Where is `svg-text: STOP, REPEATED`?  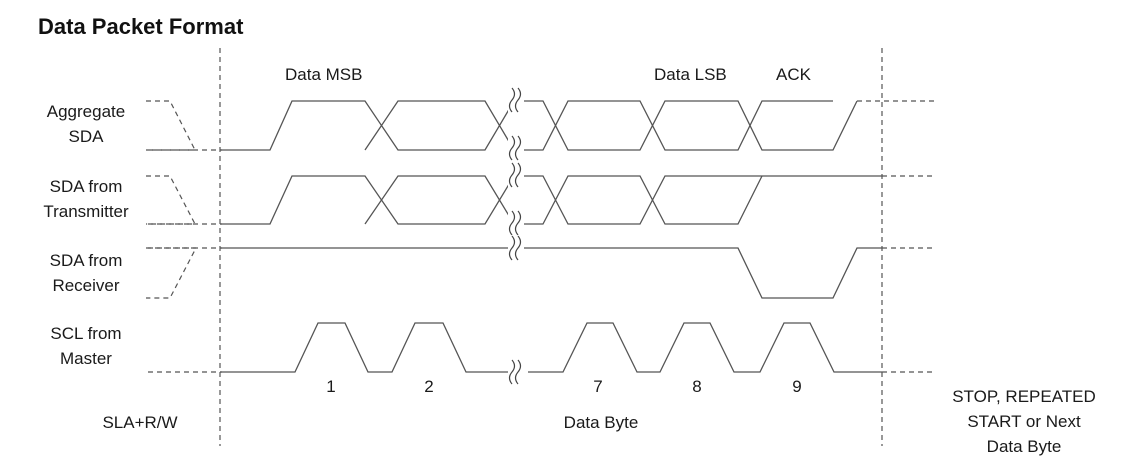 svg-text: STOP, REPEATED is located at coordinates (1024, 396).